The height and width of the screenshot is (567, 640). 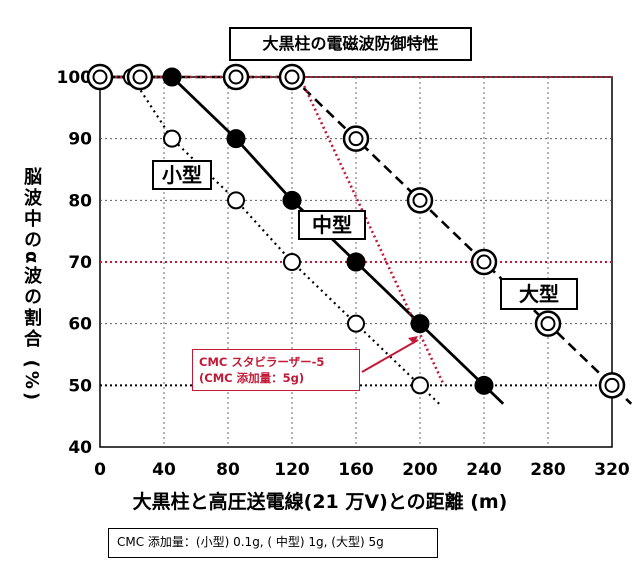 What do you see at coordinates (80, 448) in the screenshot?
I see `y-tick-label: 40` at bounding box center [80, 448].